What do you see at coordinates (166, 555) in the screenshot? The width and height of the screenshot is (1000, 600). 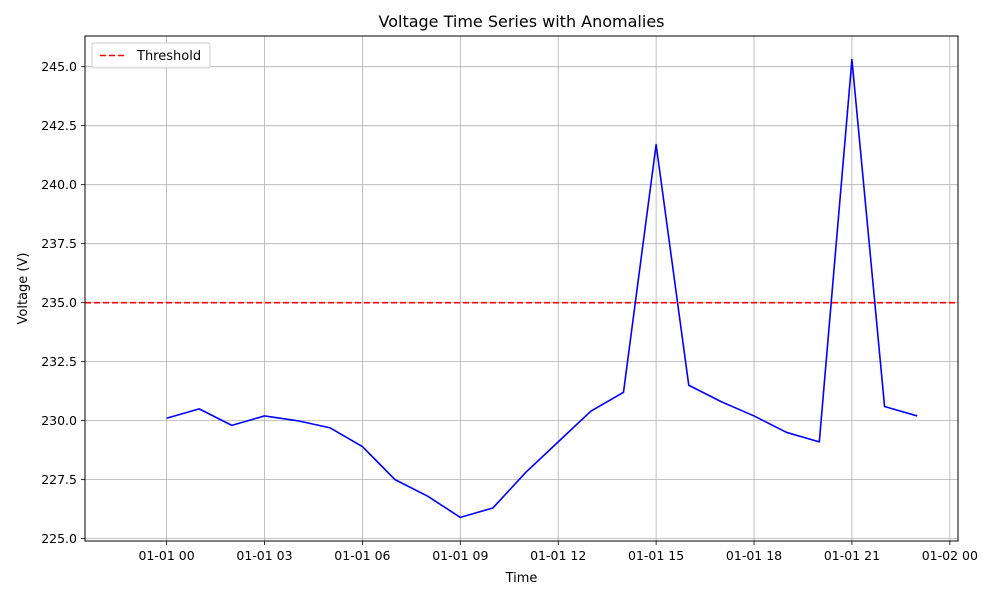 I see `x-tick-label: 01-01 00` at bounding box center [166, 555].